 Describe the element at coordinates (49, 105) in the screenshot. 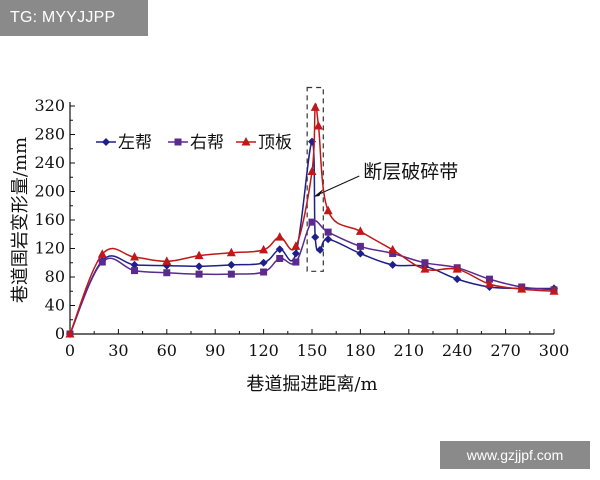

I see `y-tick-label: 320` at that location.